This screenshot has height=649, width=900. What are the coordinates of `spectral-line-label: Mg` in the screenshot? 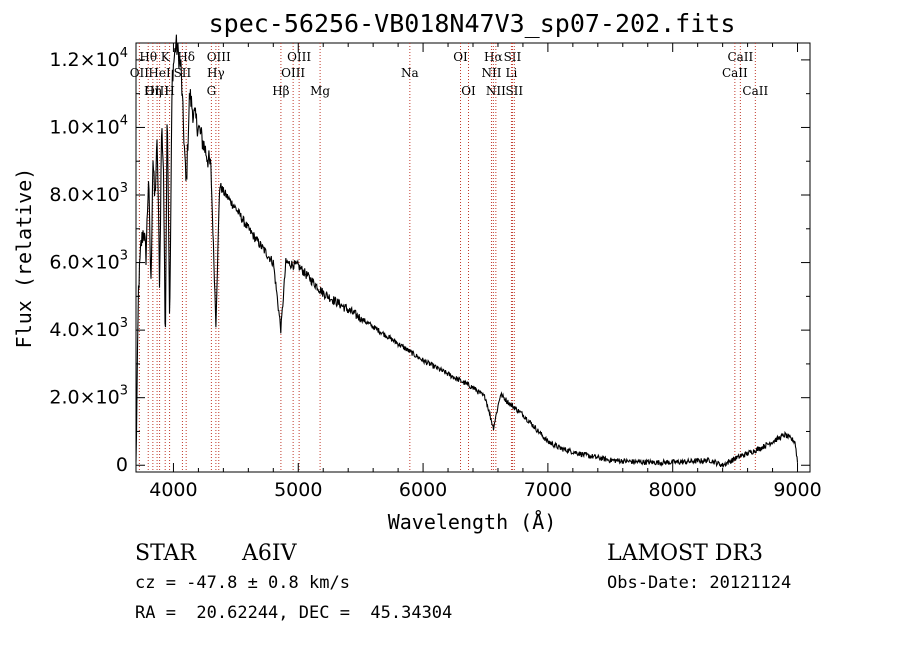 It's located at (320, 91).